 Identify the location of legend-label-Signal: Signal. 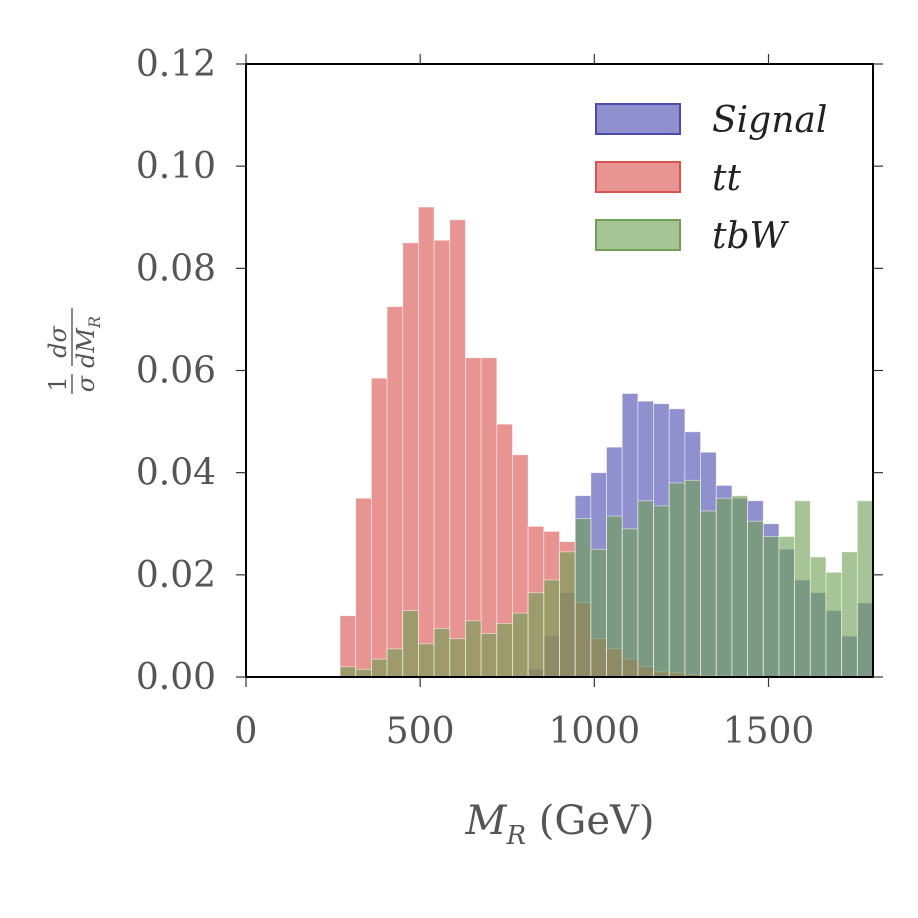
(769, 120).